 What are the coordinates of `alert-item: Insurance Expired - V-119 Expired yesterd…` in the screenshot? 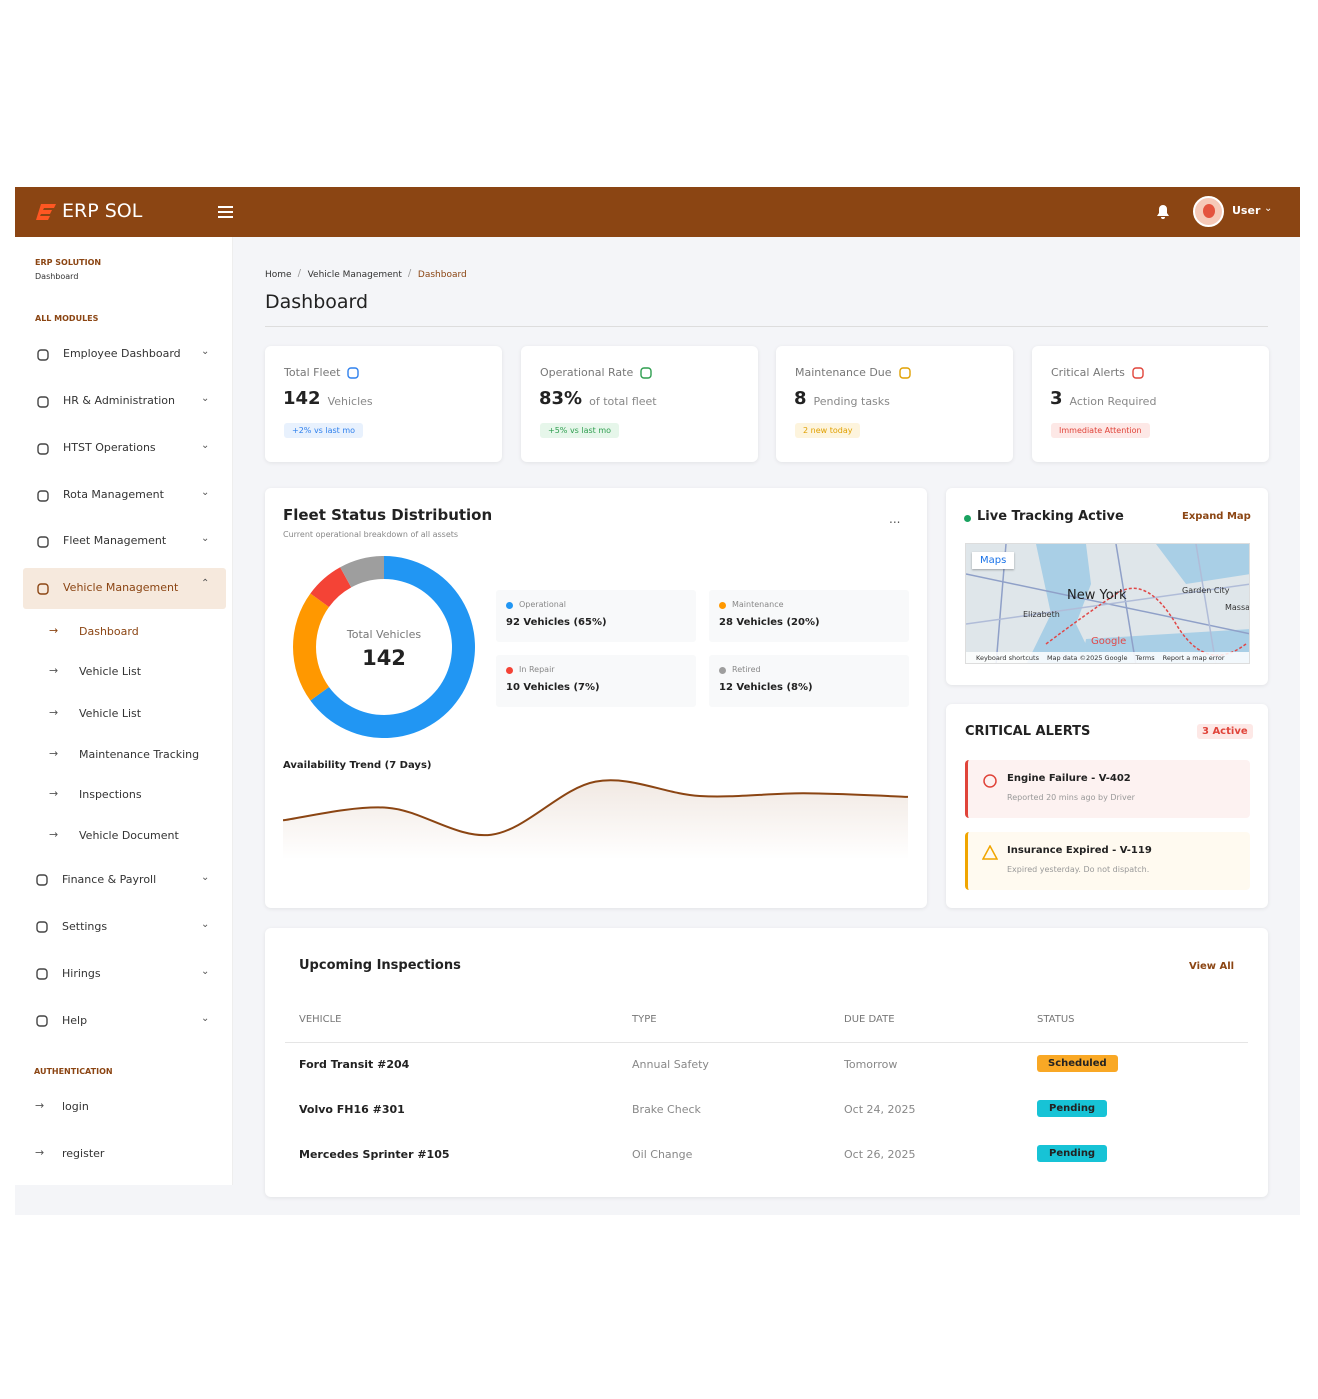 It's located at (1107, 861).